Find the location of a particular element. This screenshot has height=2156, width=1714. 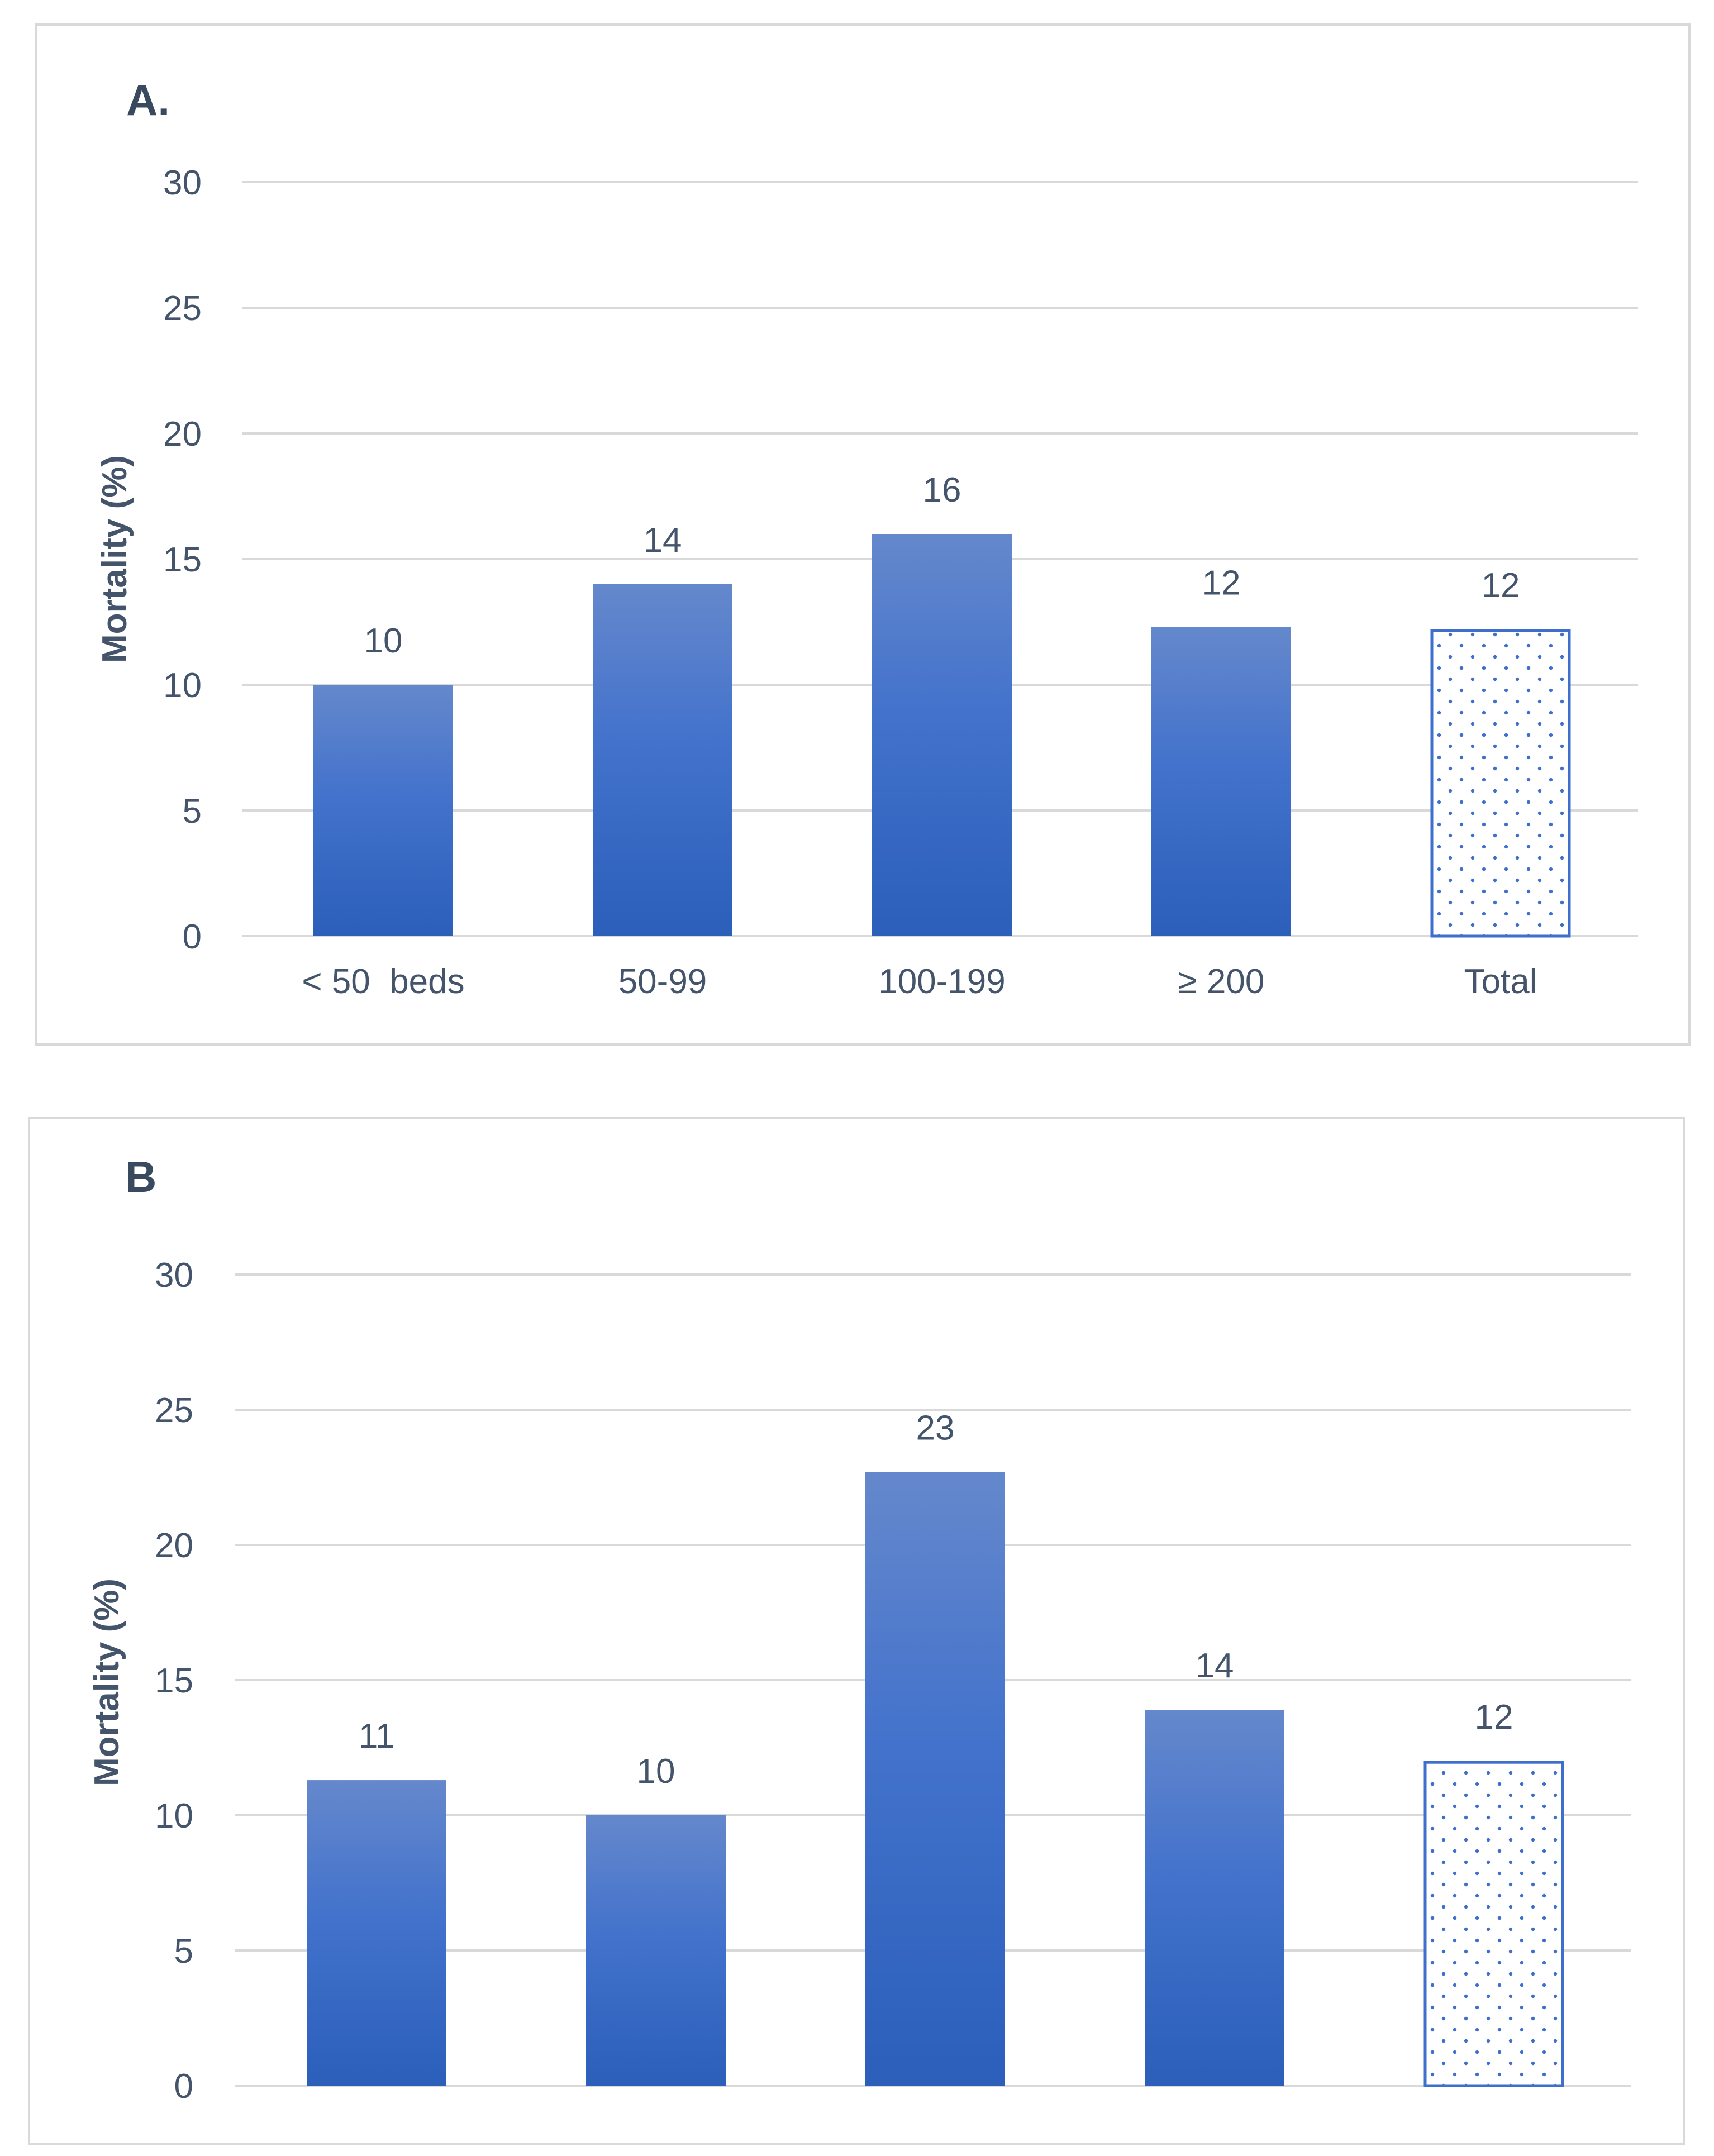

x-category-label: 100-199 is located at coordinates (942, 982).